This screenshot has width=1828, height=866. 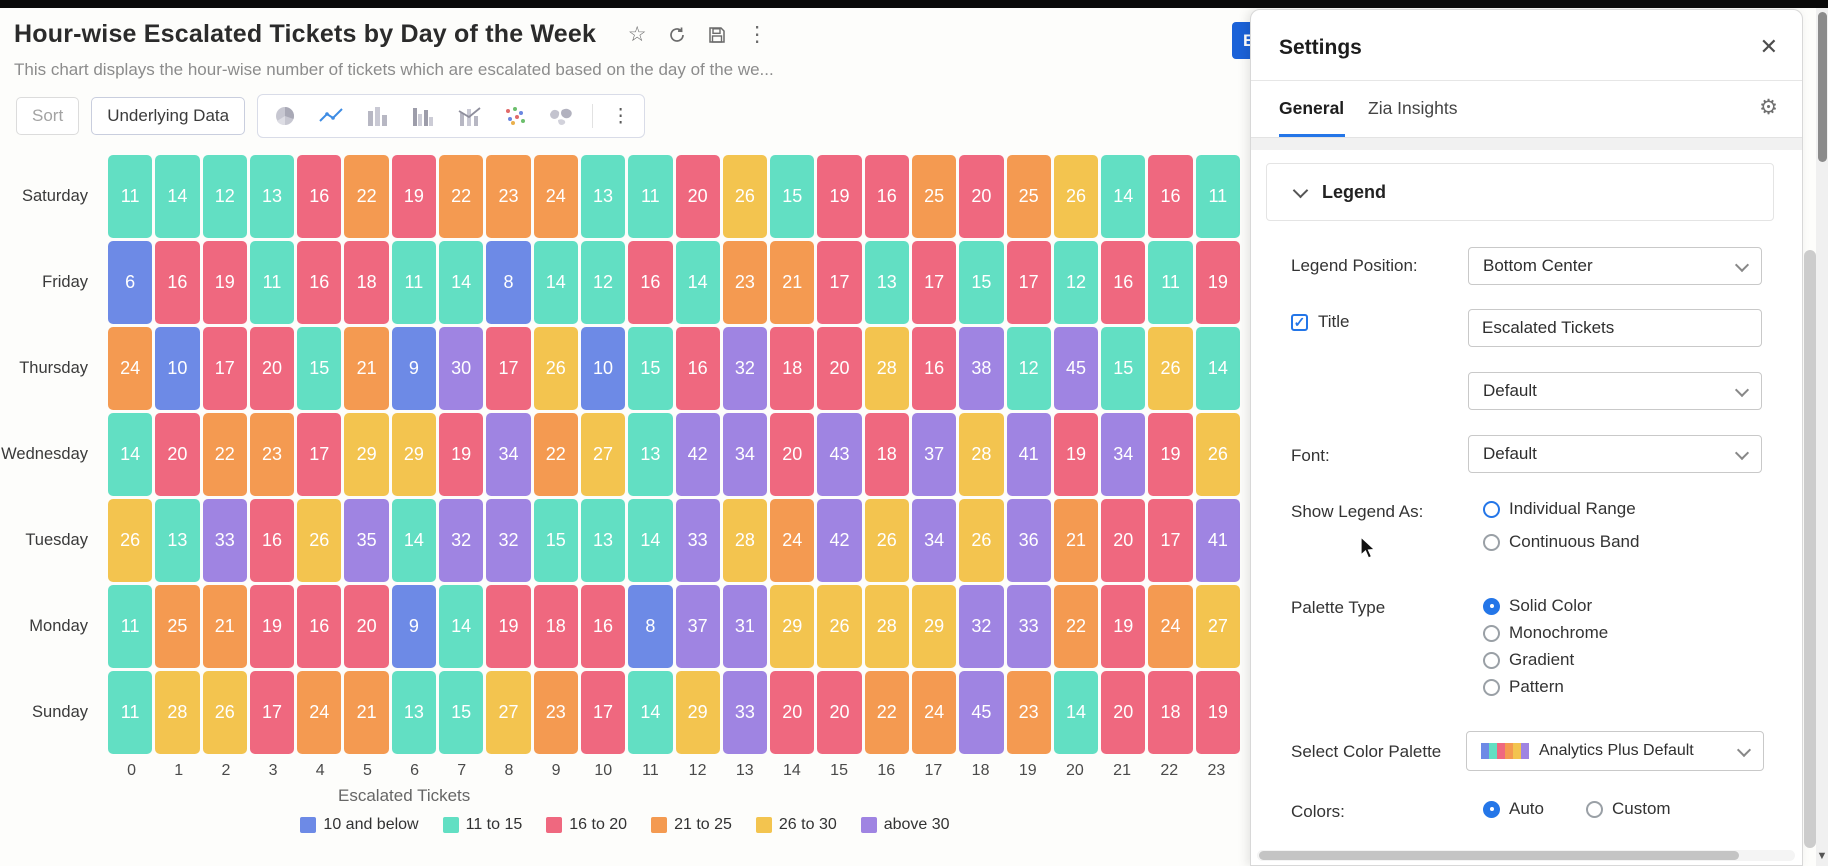 What do you see at coordinates (561, 116) in the screenshot?
I see `map-chart-icon` at bounding box center [561, 116].